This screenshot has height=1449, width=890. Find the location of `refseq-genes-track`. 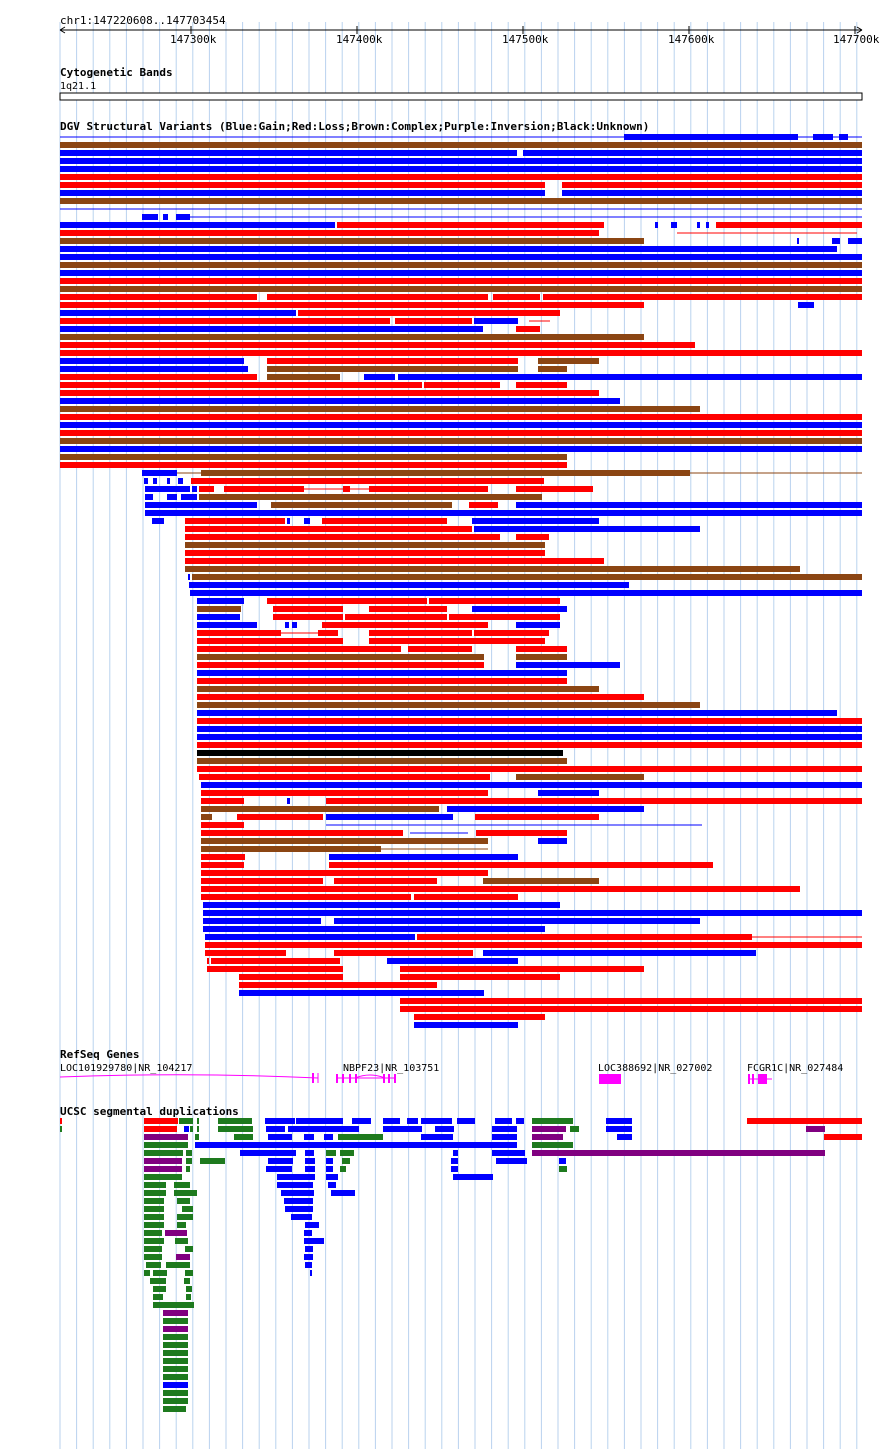

refseq-genes-track is located at coordinates (415, 1078).